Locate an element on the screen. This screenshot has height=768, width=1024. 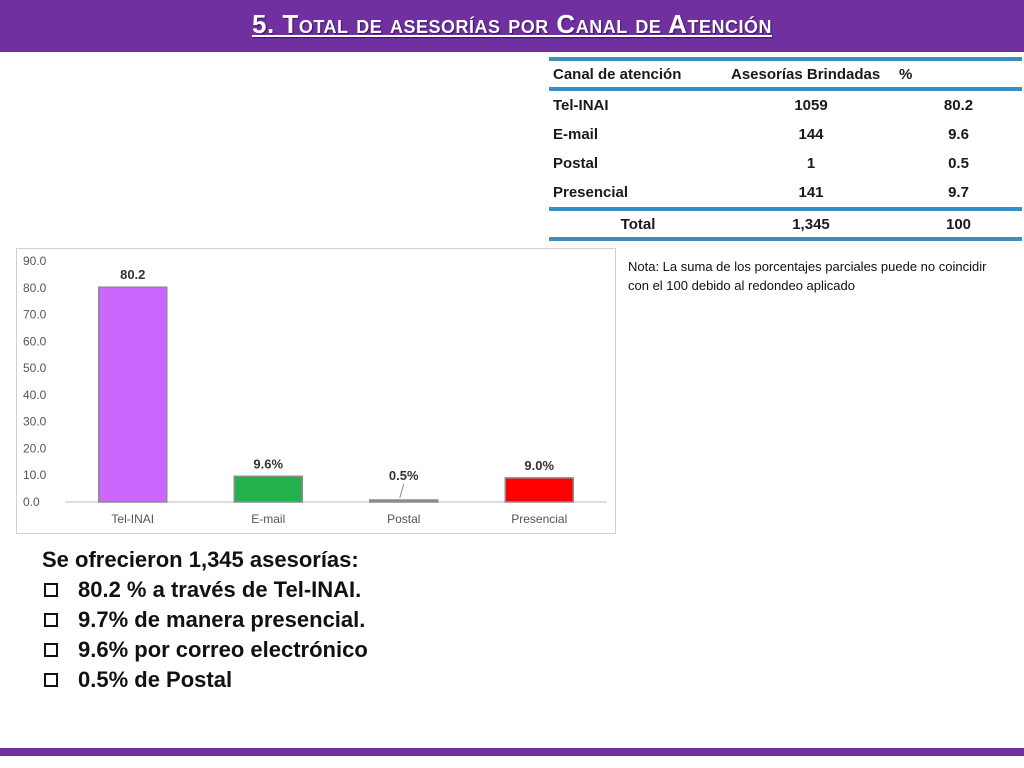
cell-asesorias: 1059 is located at coordinates (811, 105).